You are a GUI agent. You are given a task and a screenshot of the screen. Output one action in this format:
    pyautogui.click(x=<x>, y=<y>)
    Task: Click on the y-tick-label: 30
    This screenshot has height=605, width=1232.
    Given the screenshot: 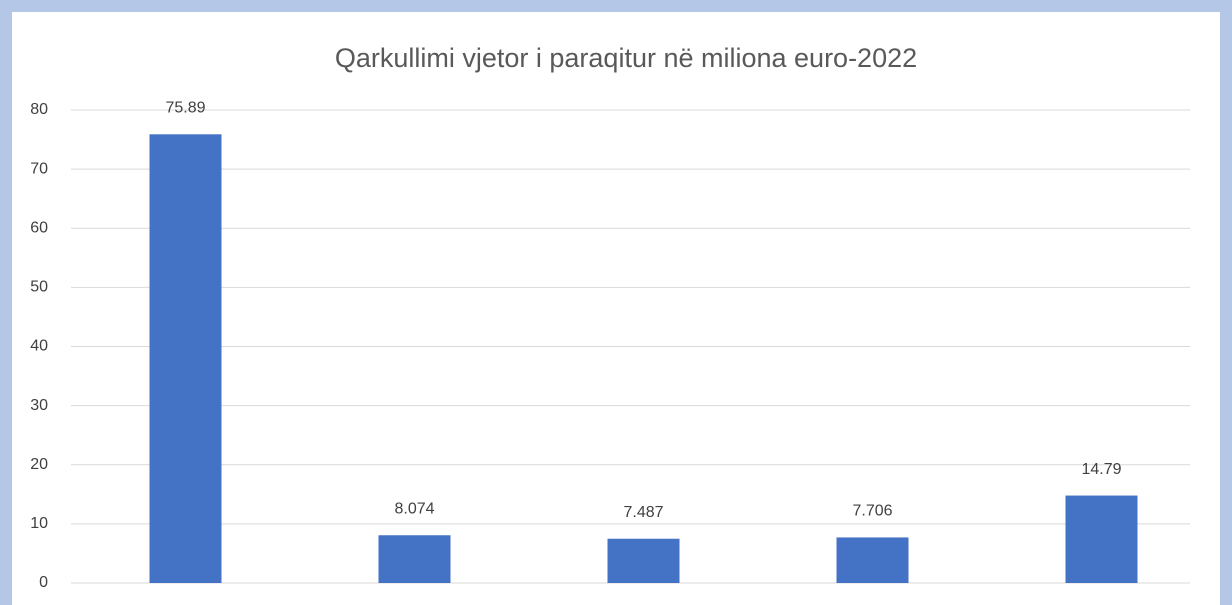 What is the action you would take?
    pyautogui.click(x=39, y=405)
    